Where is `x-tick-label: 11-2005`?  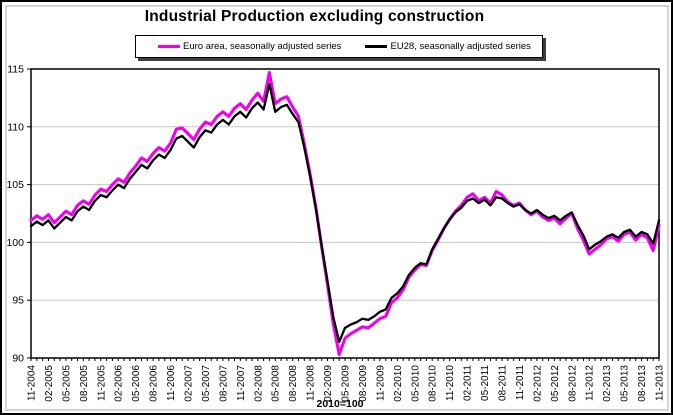
x-tick-label: 11-2005 is located at coordinates (101, 383).